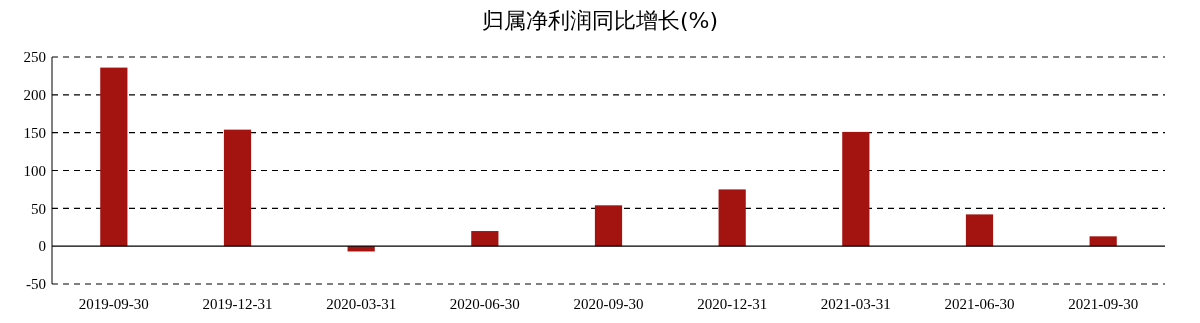  Describe the element at coordinates (979, 304) in the screenshot. I see `x-tick-label: 2021-06-30` at that location.